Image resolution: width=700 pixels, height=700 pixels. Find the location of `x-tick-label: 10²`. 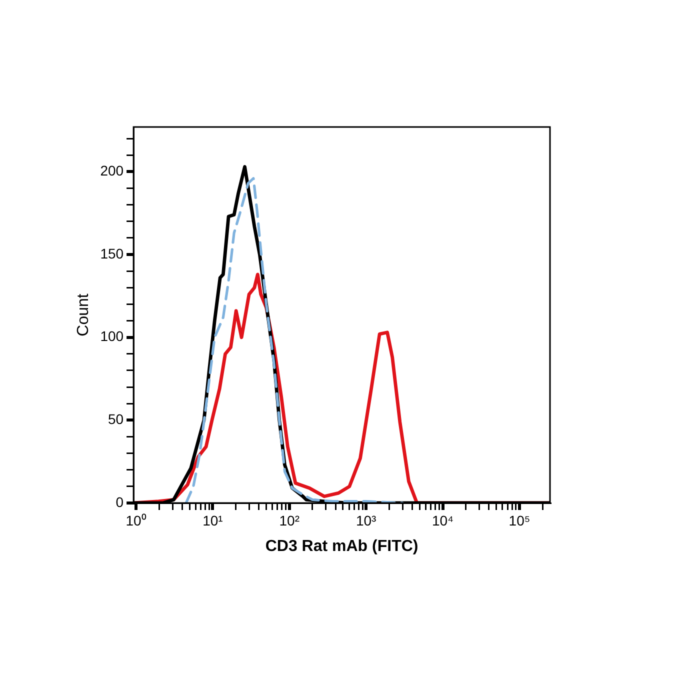

x-tick-label: 10² is located at coordinates (289, 520).